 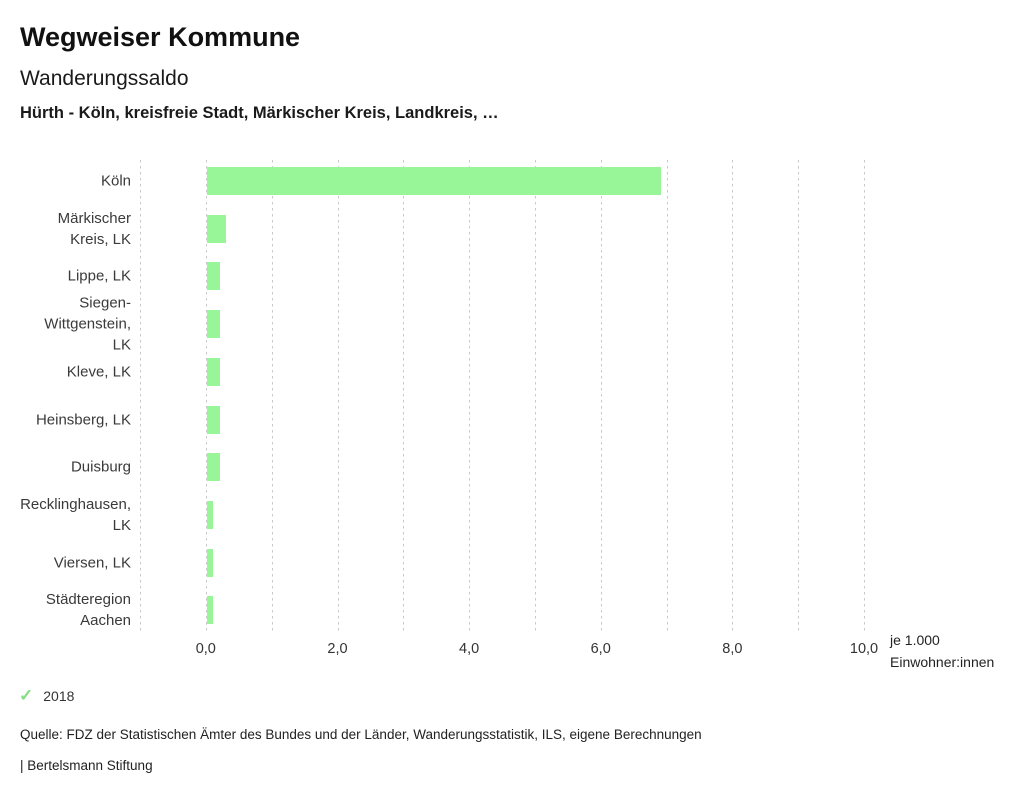 What do you see at coordinates (26, 695) in the screenshot?
I see `checkmark-icon: ✓` at bounding box center [26, 695].